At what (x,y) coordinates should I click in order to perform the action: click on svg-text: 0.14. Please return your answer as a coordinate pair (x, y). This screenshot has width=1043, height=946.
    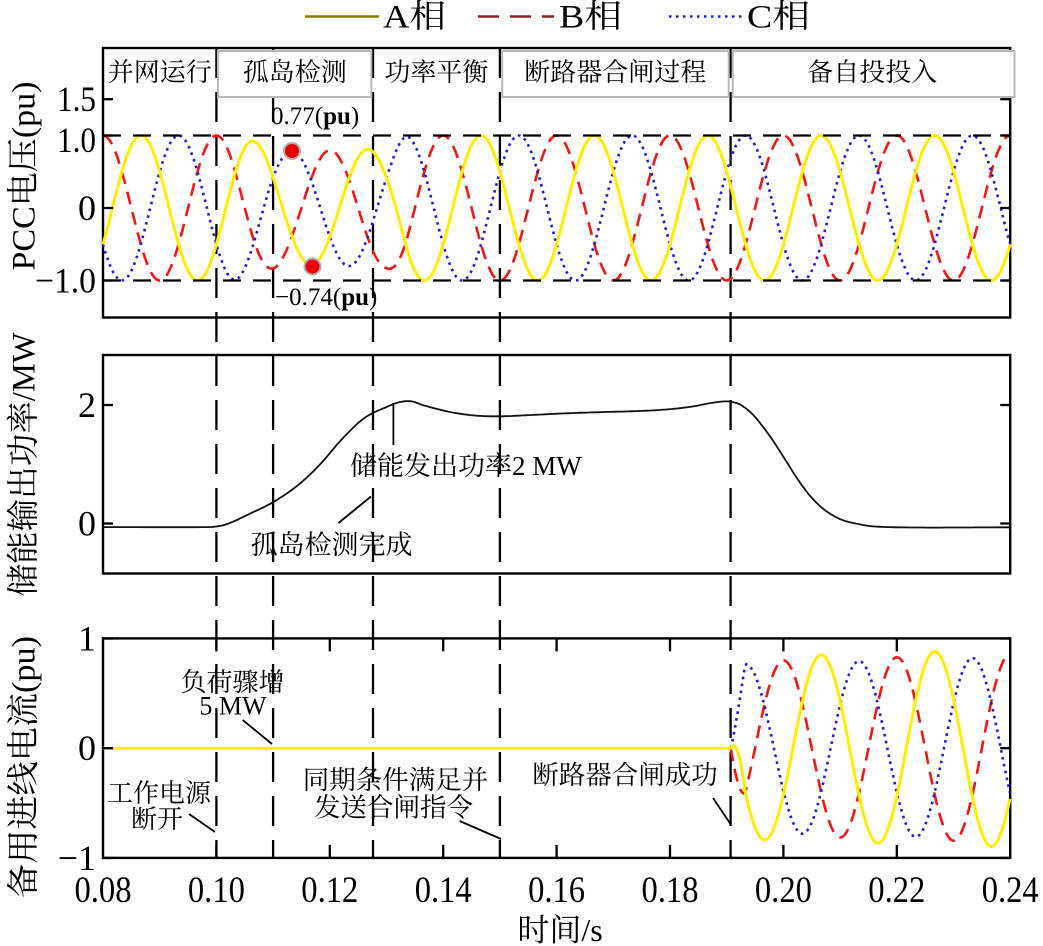
    Looking at the image, I should click on (443, 890).